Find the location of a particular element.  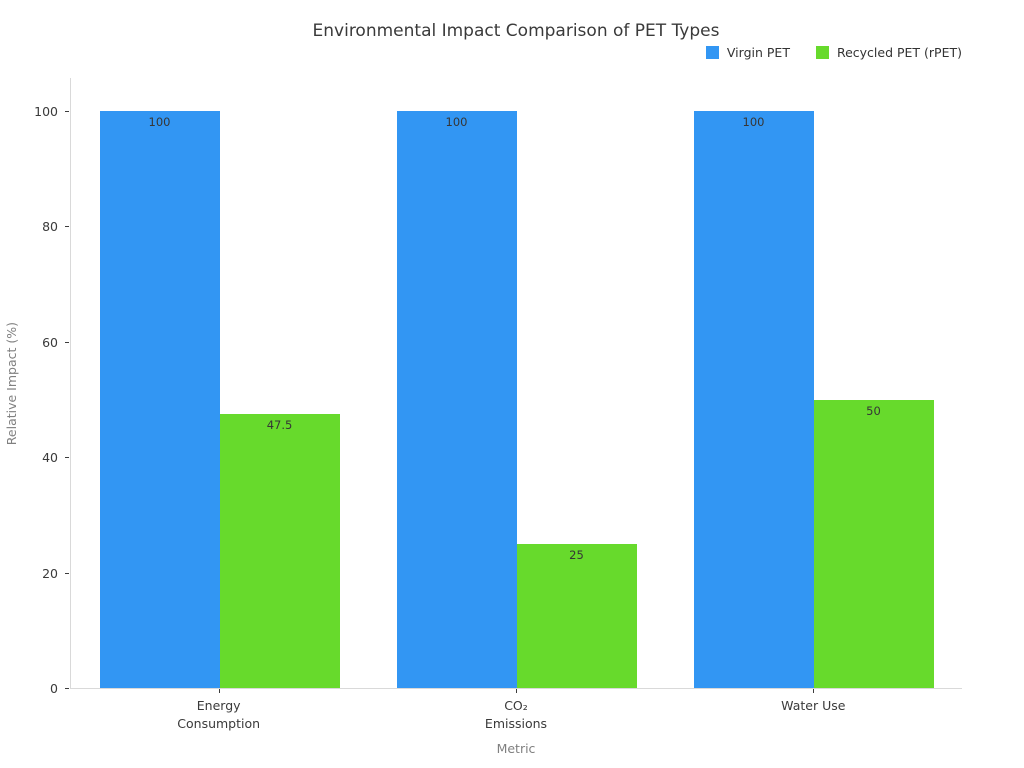

x-axis-category-labels: Energy Consumption CO₂ Emissions Water Use is located at coordinates (516, 715).